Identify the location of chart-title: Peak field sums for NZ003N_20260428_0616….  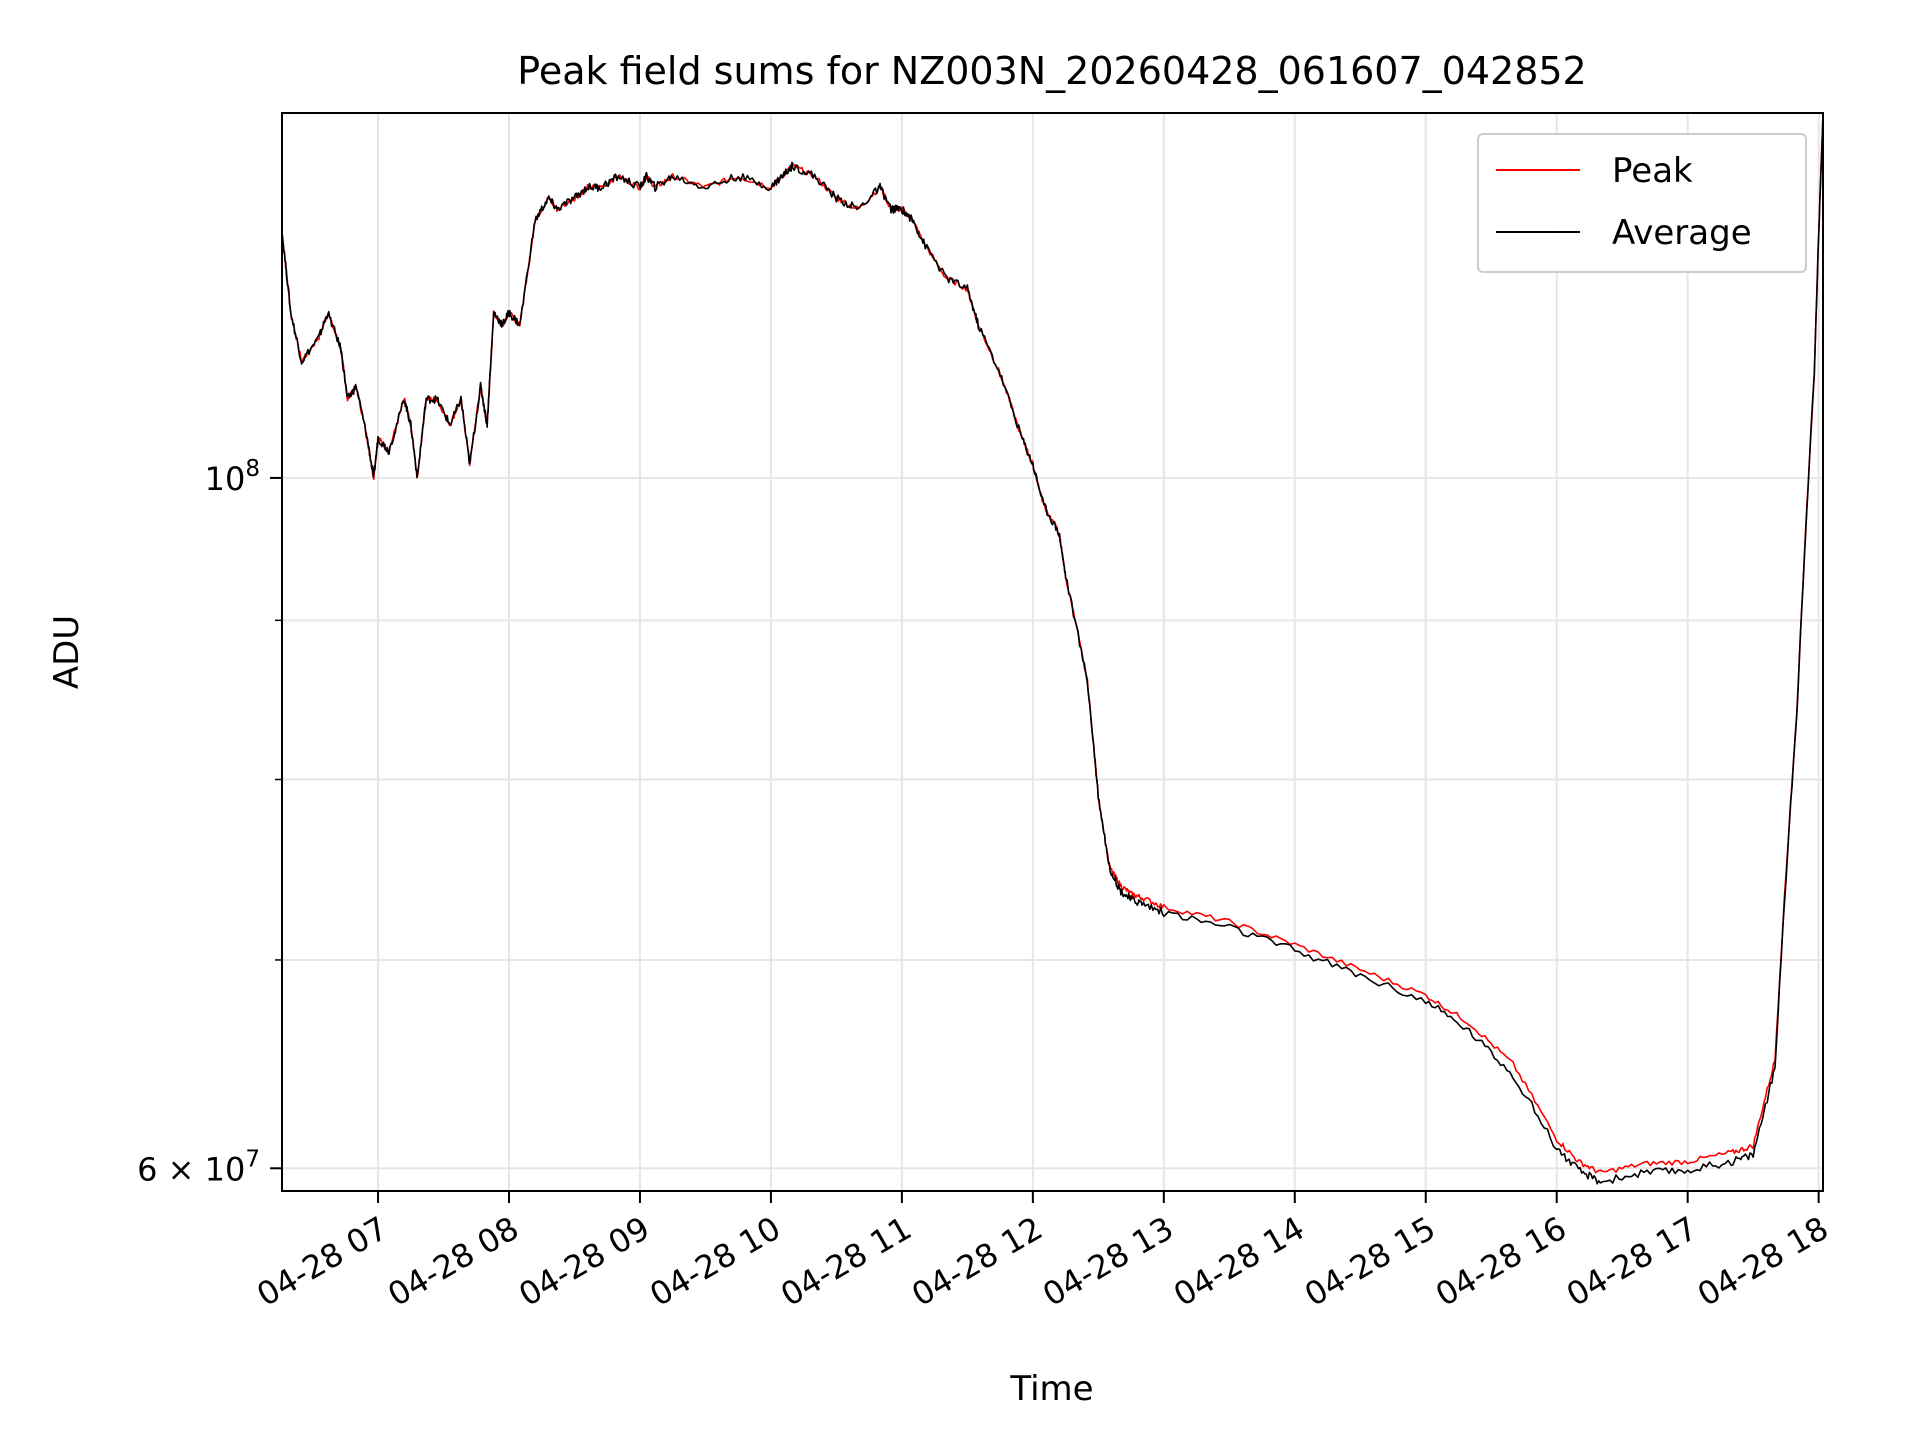
(1051, 71).